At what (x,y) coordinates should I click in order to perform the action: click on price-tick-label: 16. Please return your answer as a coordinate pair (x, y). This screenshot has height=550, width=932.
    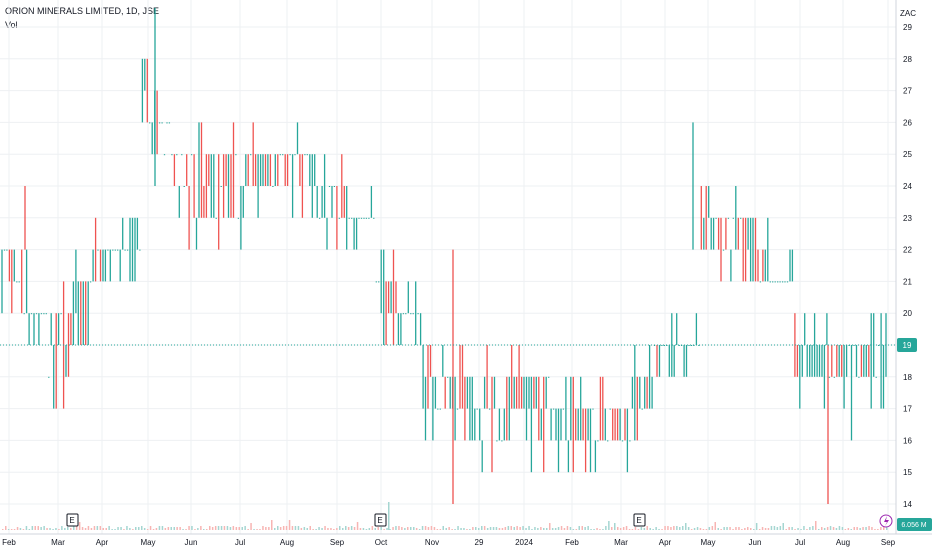
    Looking at the image, I should click on (907, 440).